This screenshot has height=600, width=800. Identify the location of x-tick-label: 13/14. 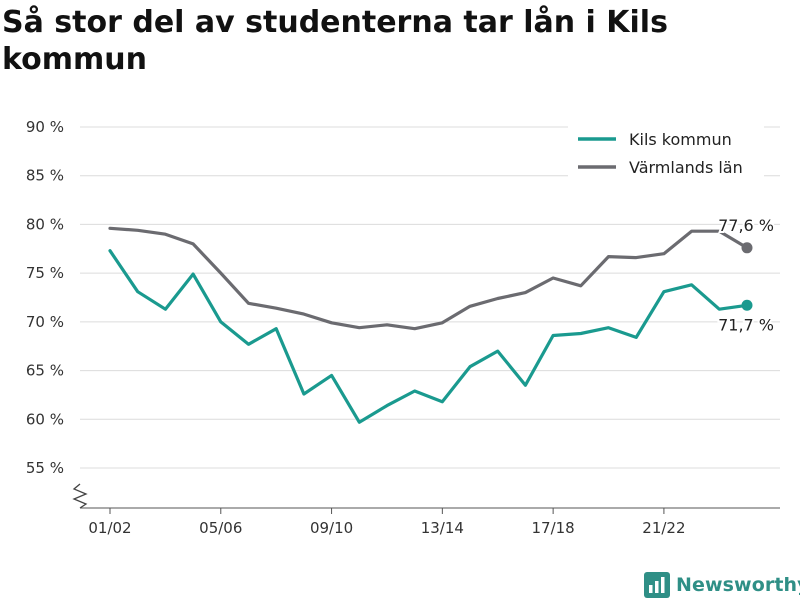
(442, 528).